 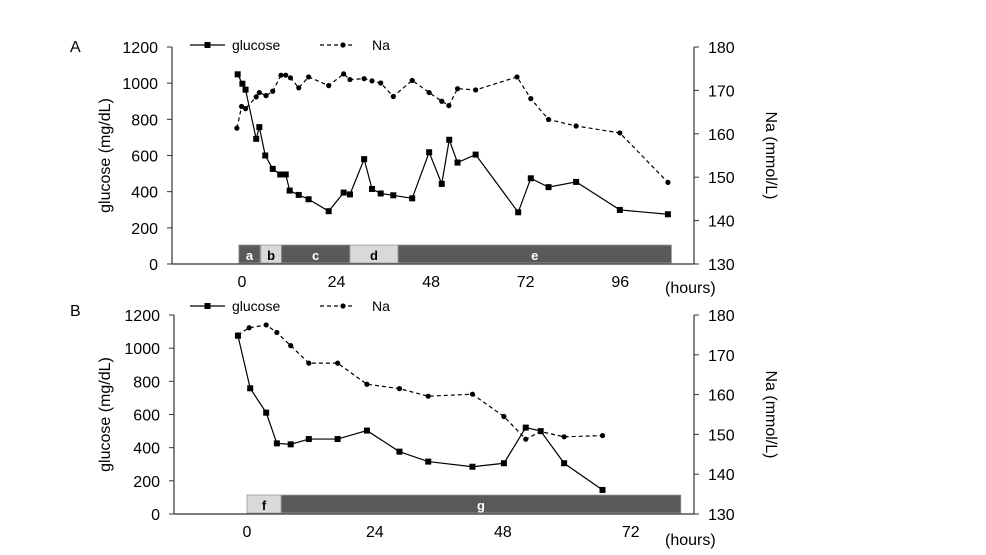 What do you see at coordinates (620, 282) in the screenshot?
I see `x-tick-label: 96` at bounding box center [620, 282].